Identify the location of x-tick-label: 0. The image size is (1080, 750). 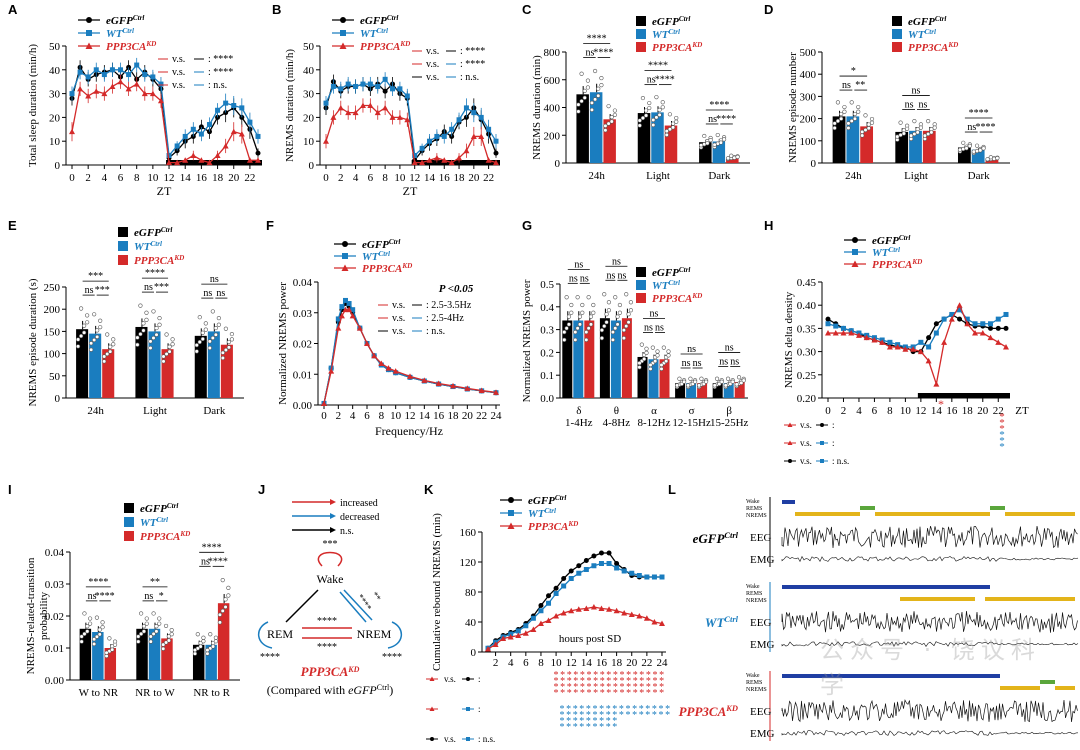
(72, 178).